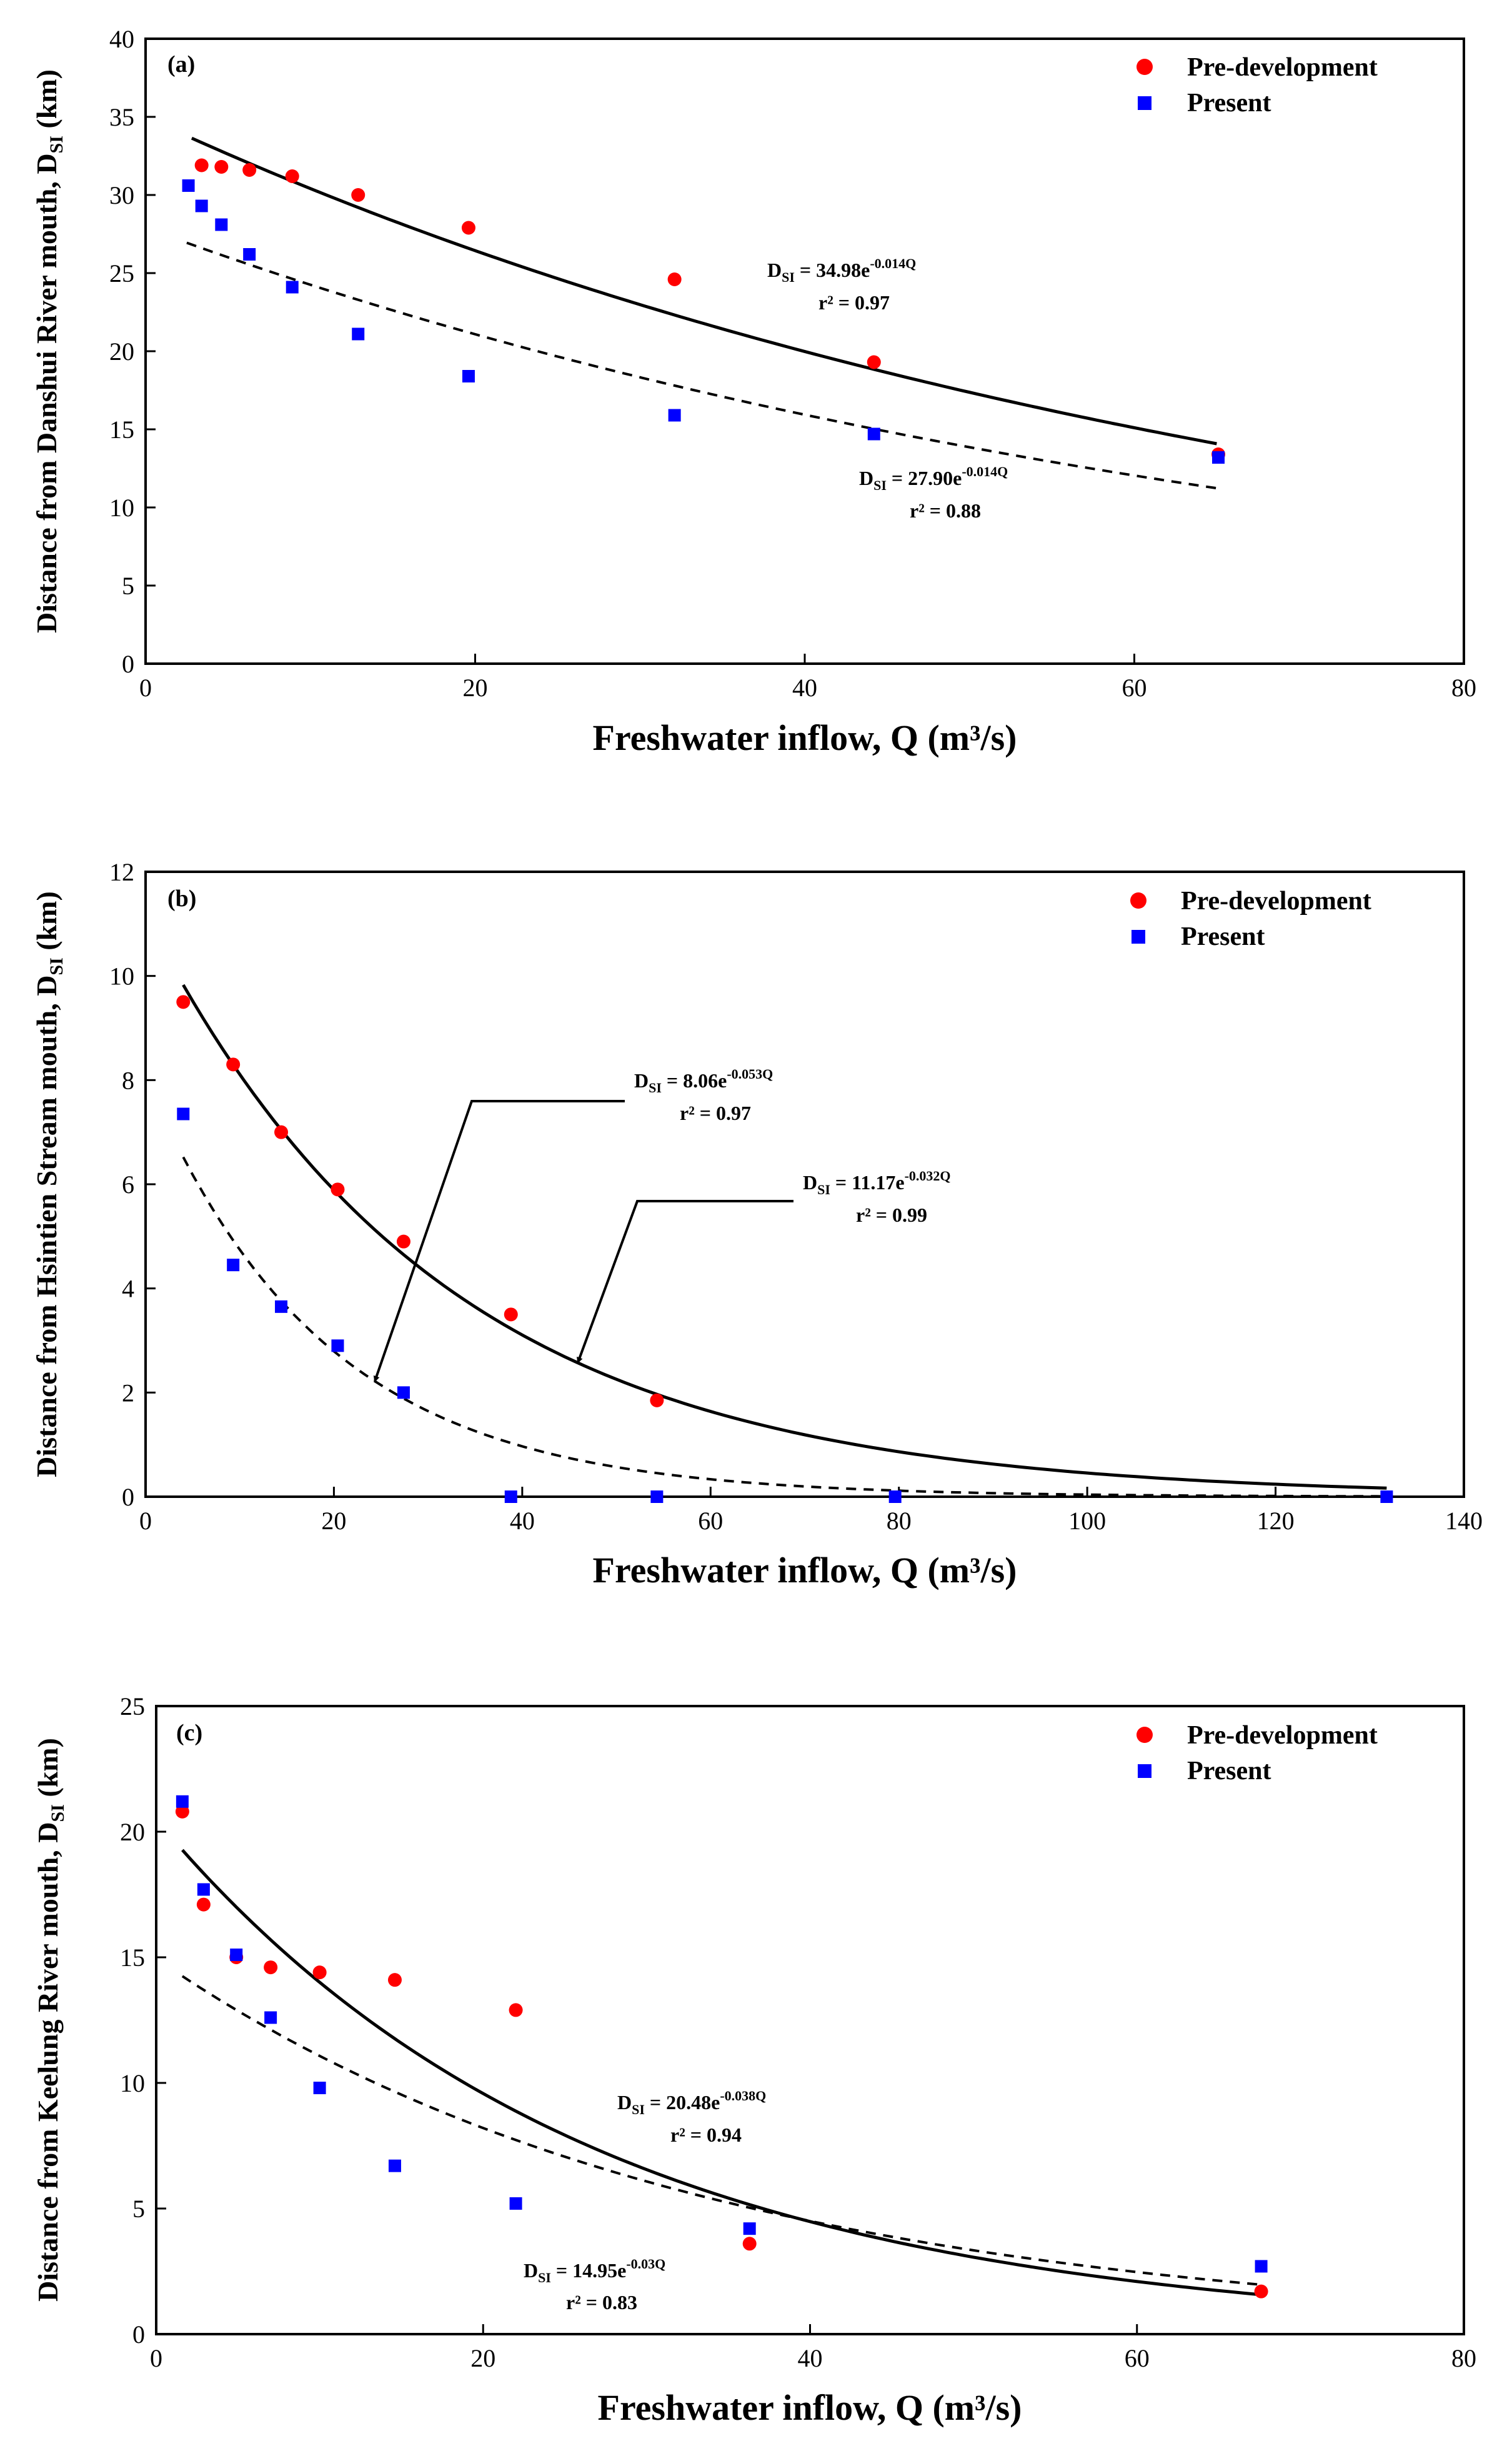 The image size is (1512, 2441). What do you see at coordinates (132, 1958) in the screenshot?
I see `panel-c-y-tick-label: 15` at bounding box center [132, 1958].